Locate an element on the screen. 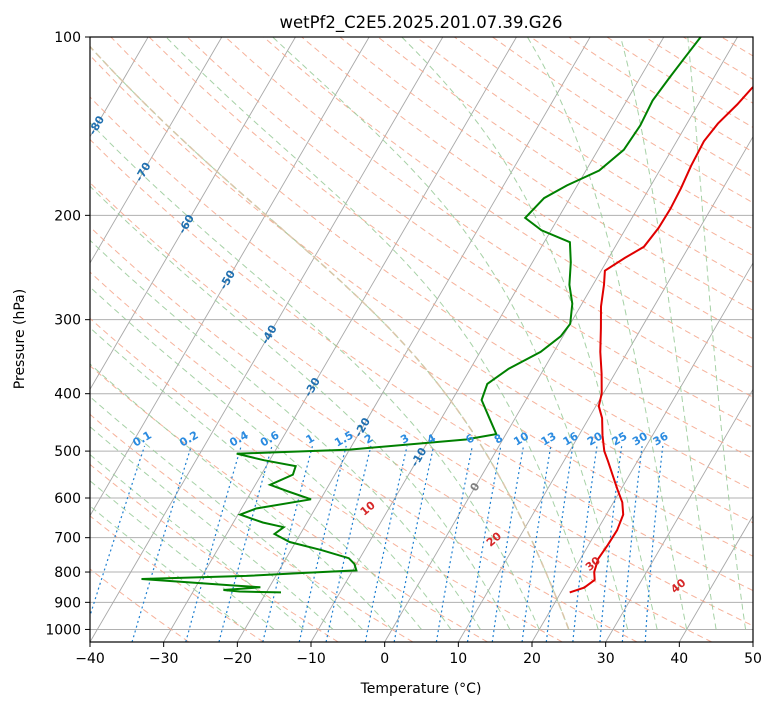 The image size is (775, 708). y-tick-label: 300 is located at coordinates (67, 321).